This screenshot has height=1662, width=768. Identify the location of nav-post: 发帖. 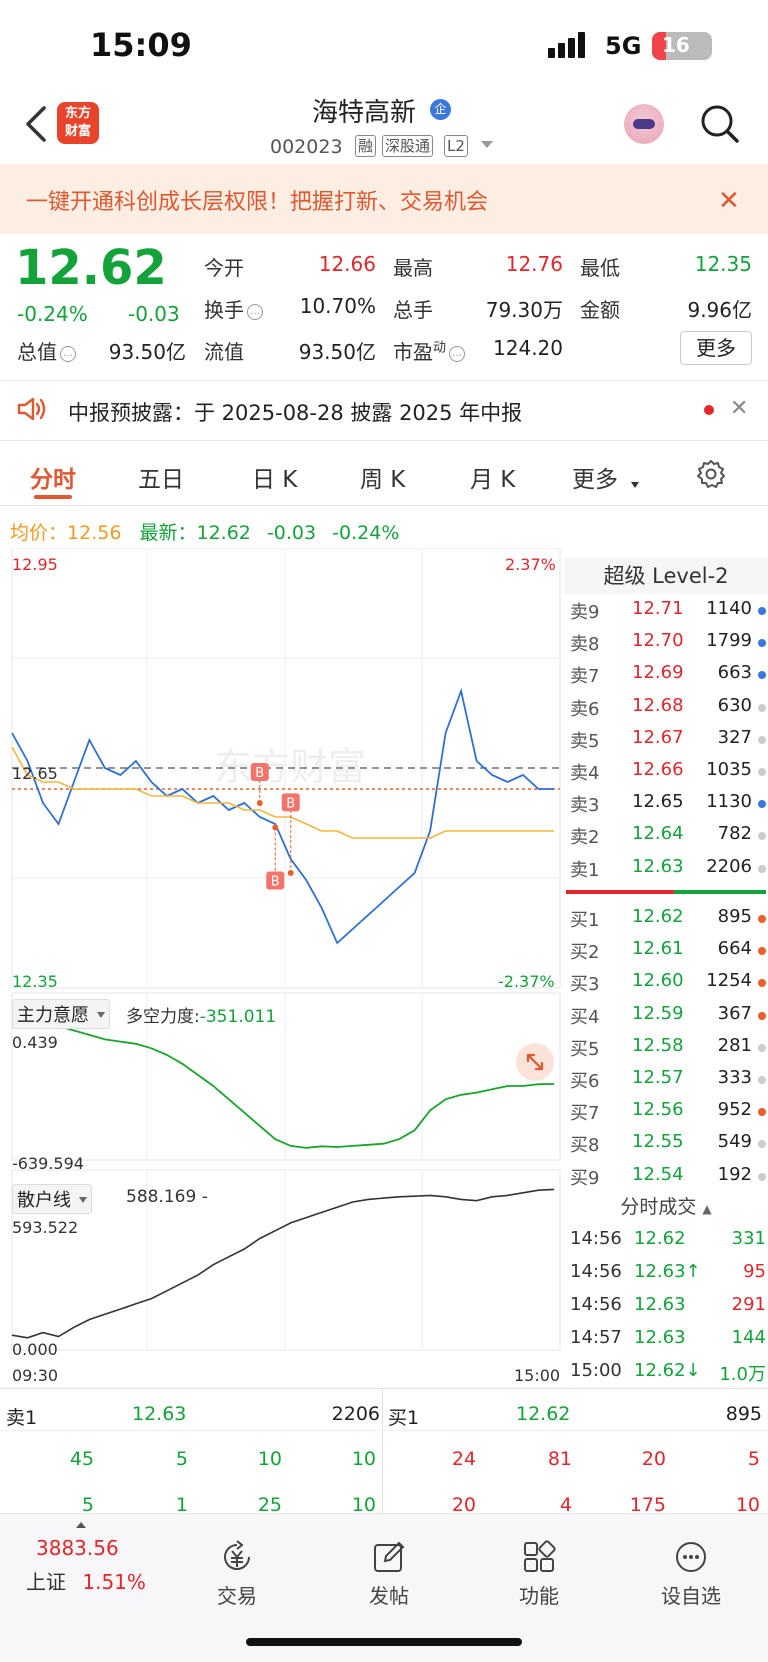
(389, 1574).